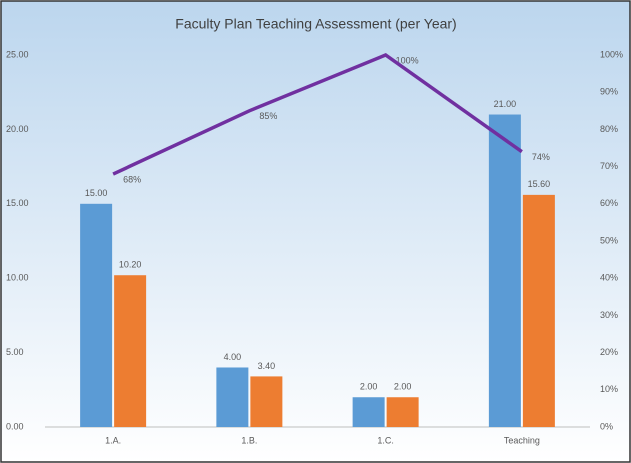  Describe the element at coordinates (15, 352) in the screenshot. I see `y-tick-label: 5.00` at that location.